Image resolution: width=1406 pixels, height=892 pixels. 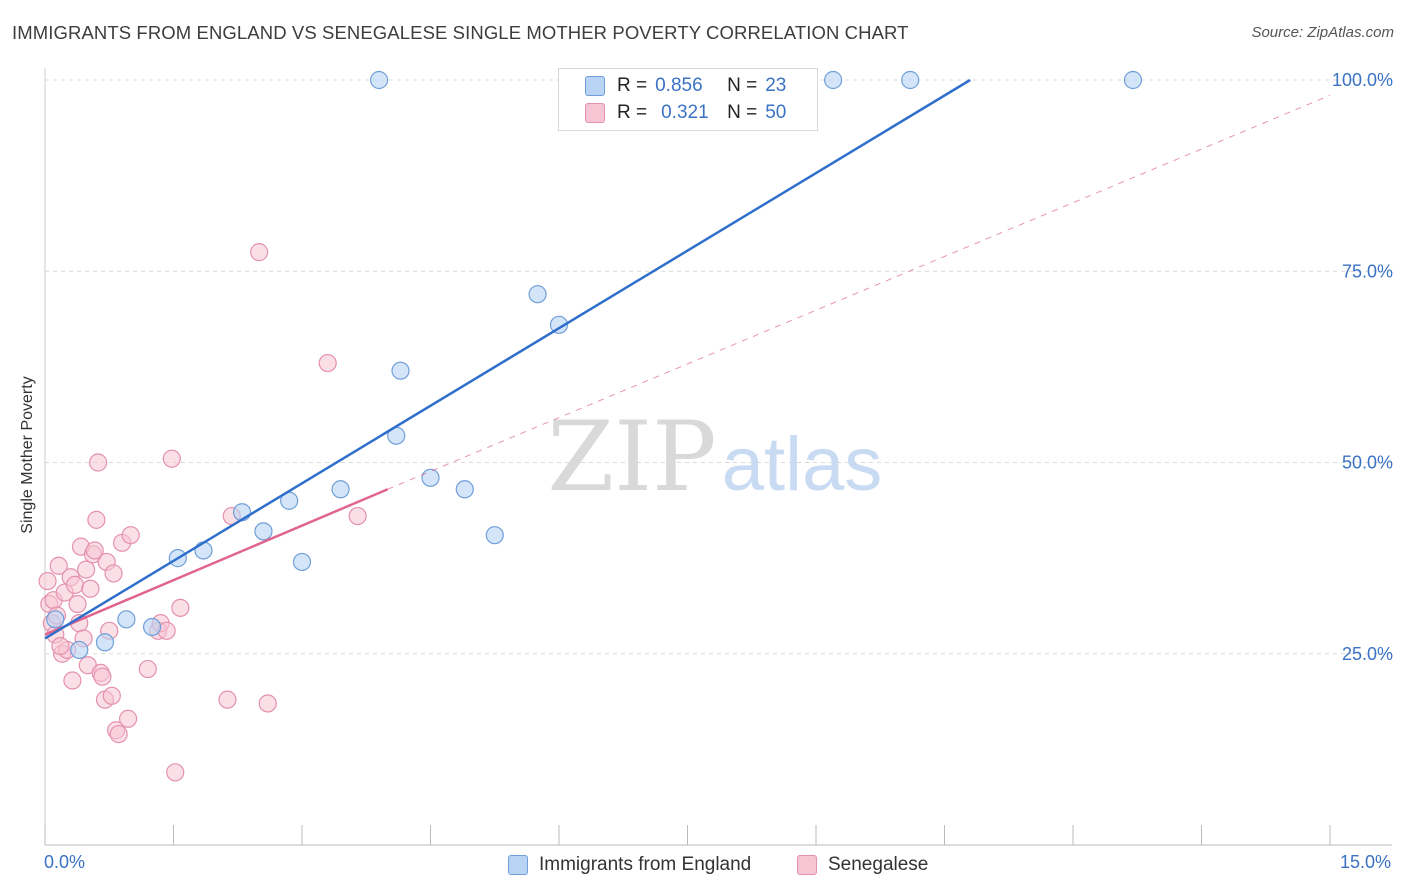 I want to click on watermark: ZIP atlas, so click(x=714, y=457).